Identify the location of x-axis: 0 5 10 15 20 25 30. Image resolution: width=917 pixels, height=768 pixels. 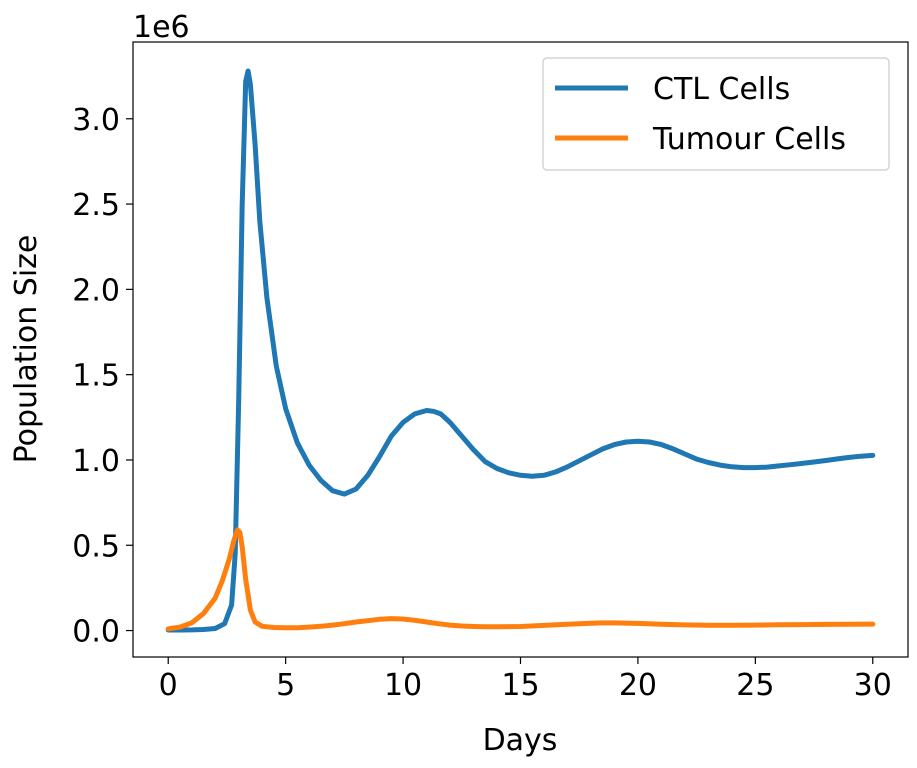
(525, 680).